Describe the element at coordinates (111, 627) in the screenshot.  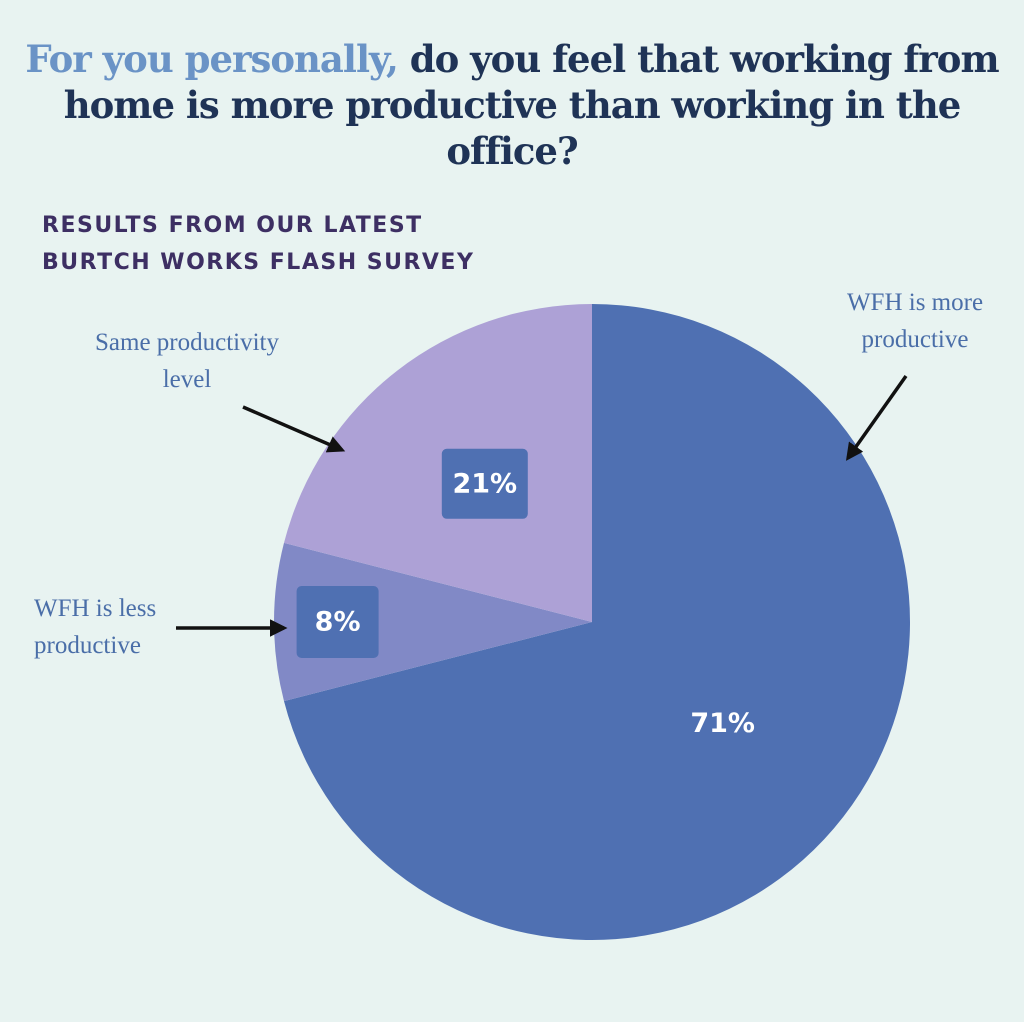
I see `callout-wfh-less-productive: WFH is less productive` at that location.